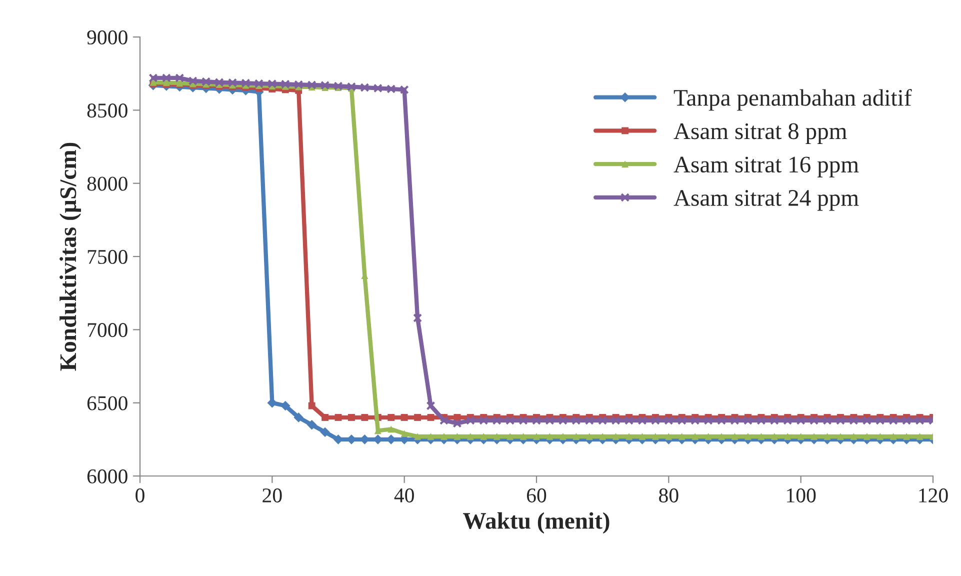 The height and width of the screenshot is (576, 961). Describe the element at coordinates (933, 495) in the screenshot. I see `x-tick-label: 120` at that location.